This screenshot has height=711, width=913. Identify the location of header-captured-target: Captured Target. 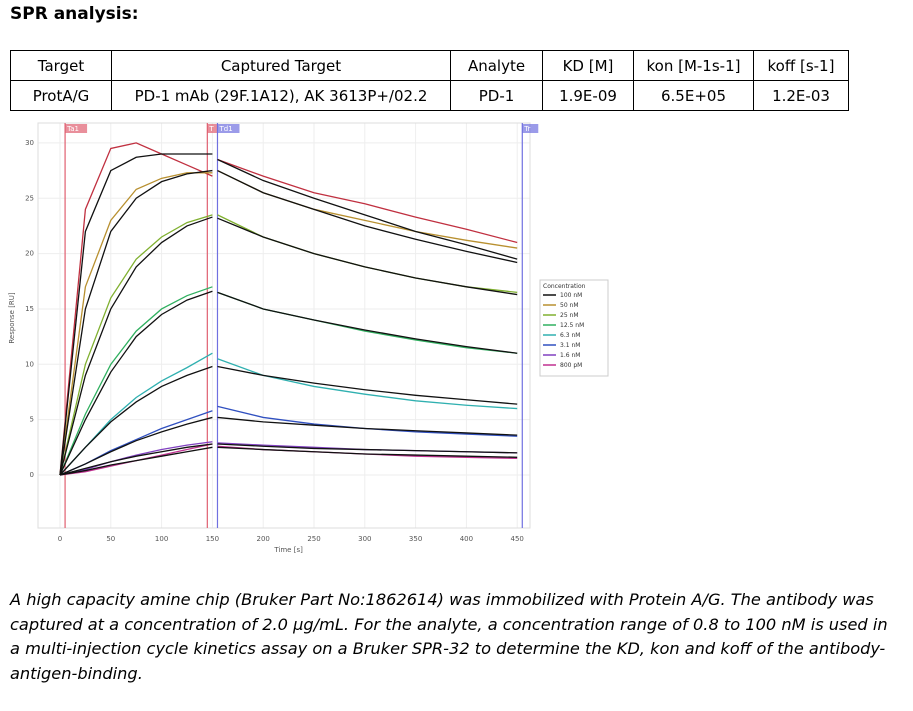
(281, 65).